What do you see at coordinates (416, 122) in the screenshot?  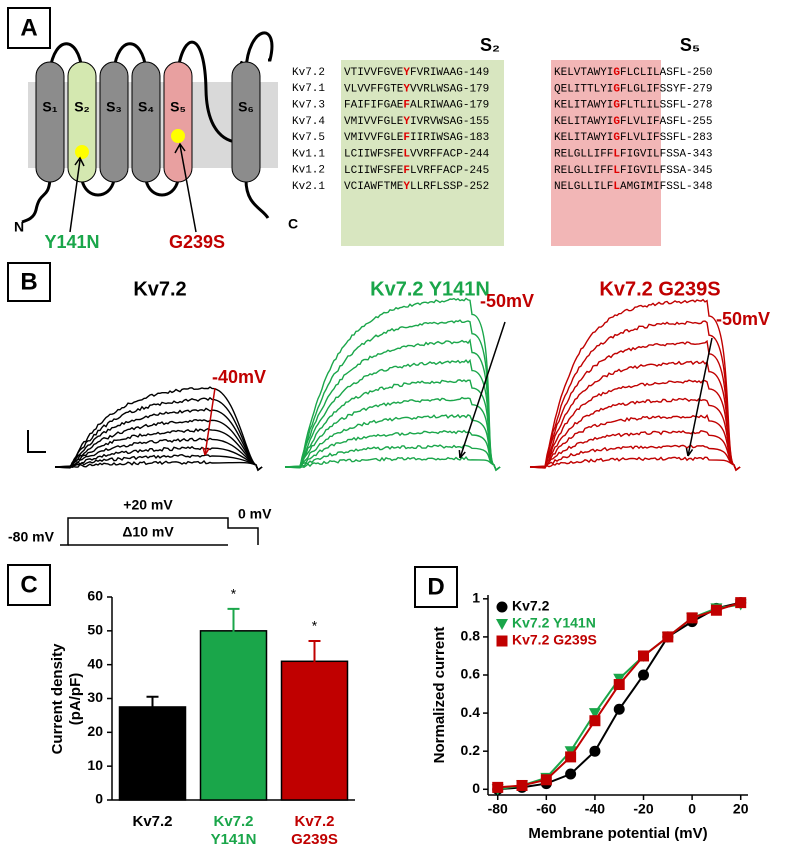 I see `sequence: VMIVVFGLEYIVRVWSAG-155` at bounding box center [416, 122].